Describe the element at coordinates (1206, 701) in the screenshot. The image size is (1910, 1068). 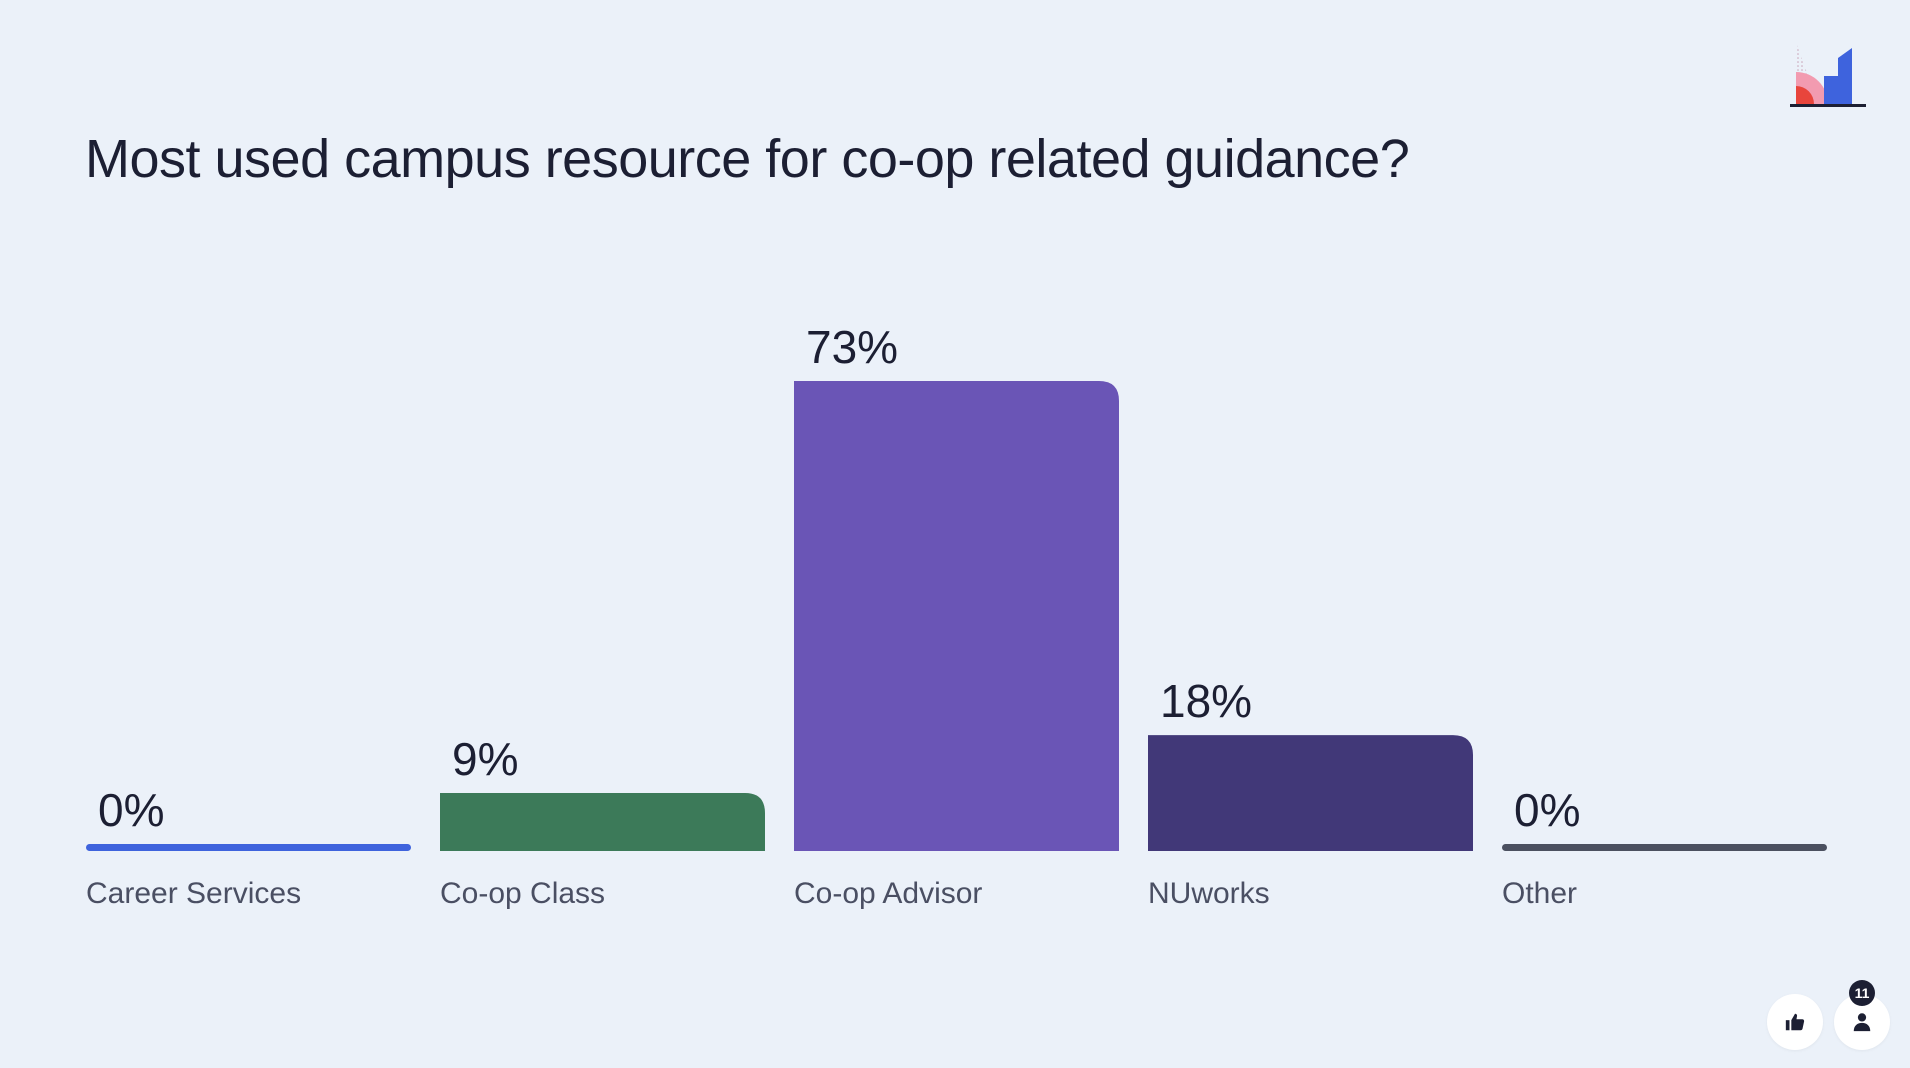
I see `bar-value-label: 18%` at that location.